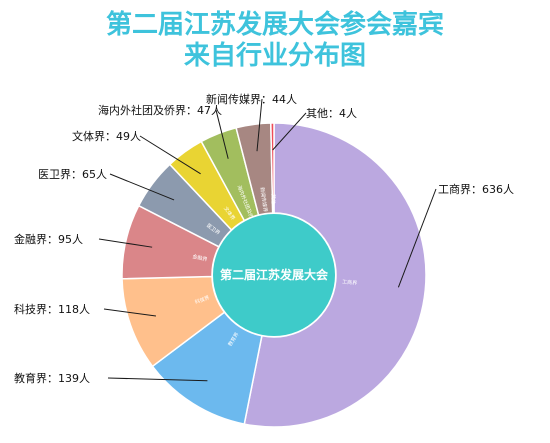 The width and height of the screenshot is (550, 443). I want to click on slice-data-label: 海内外社团及侨界：47人, so click(160, 110).